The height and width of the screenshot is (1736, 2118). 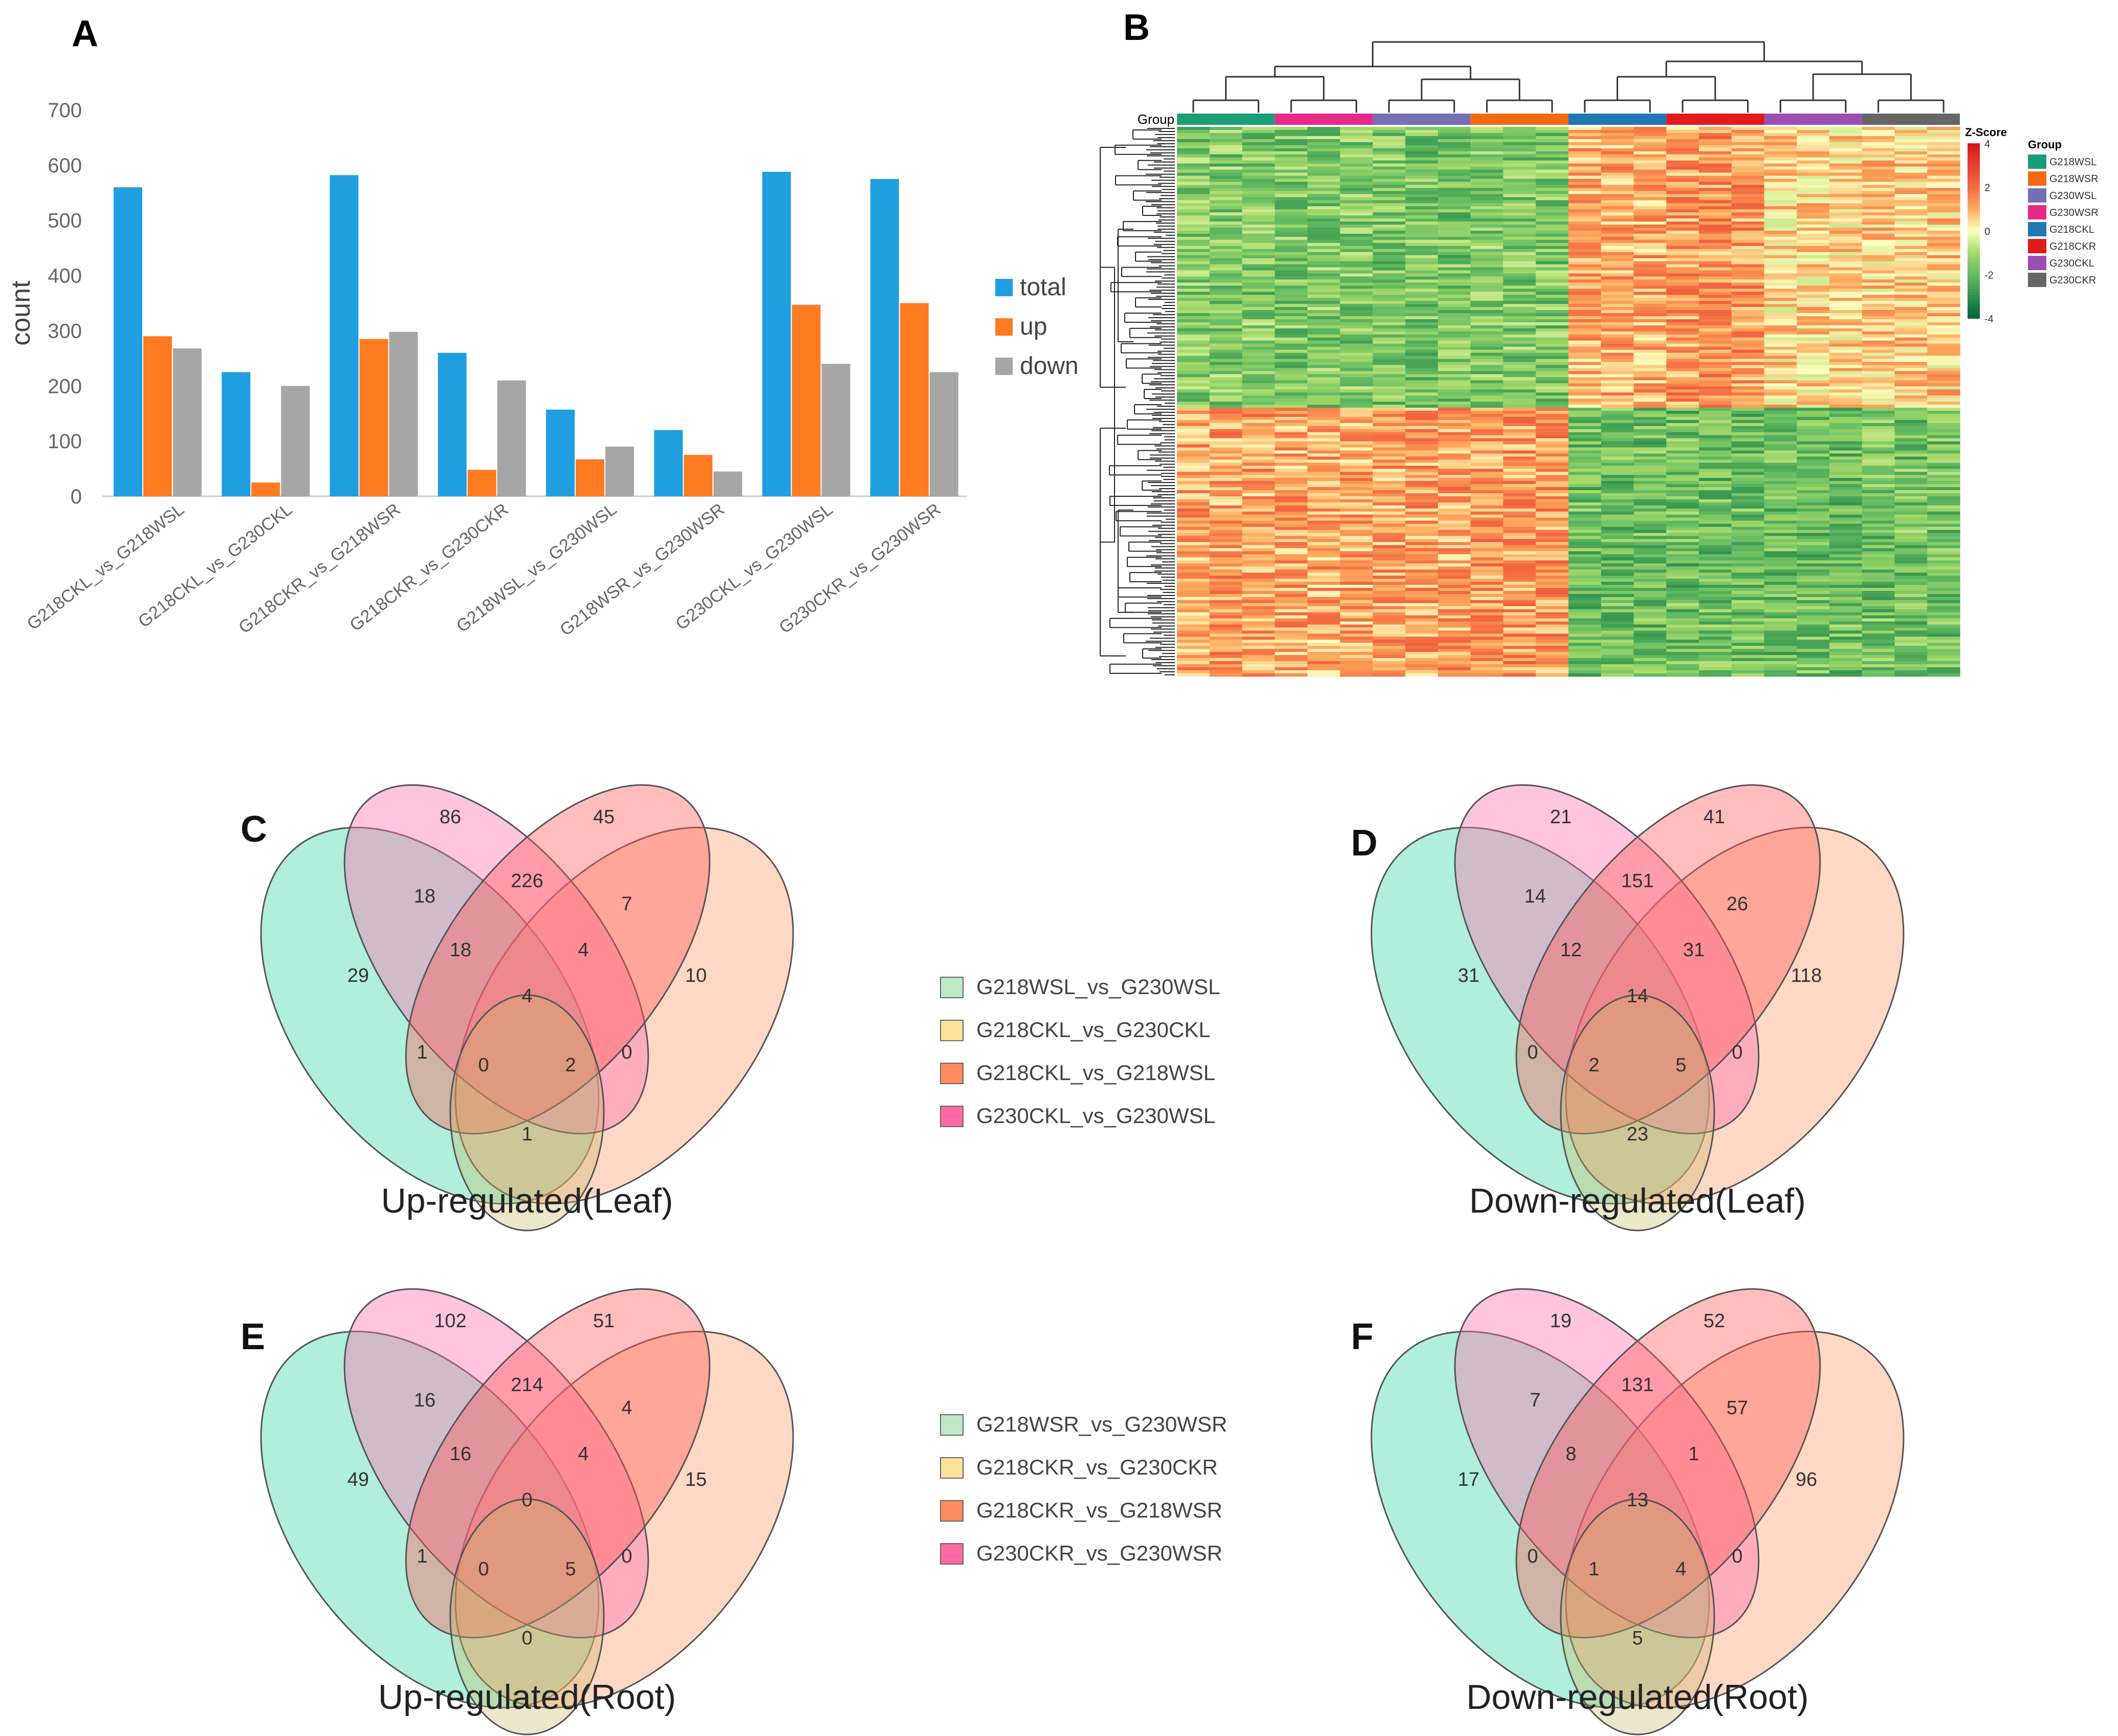 I want to click on venn-legend-label: G218CKR_vs_G230CKR, so click(x=1097, y=1467).